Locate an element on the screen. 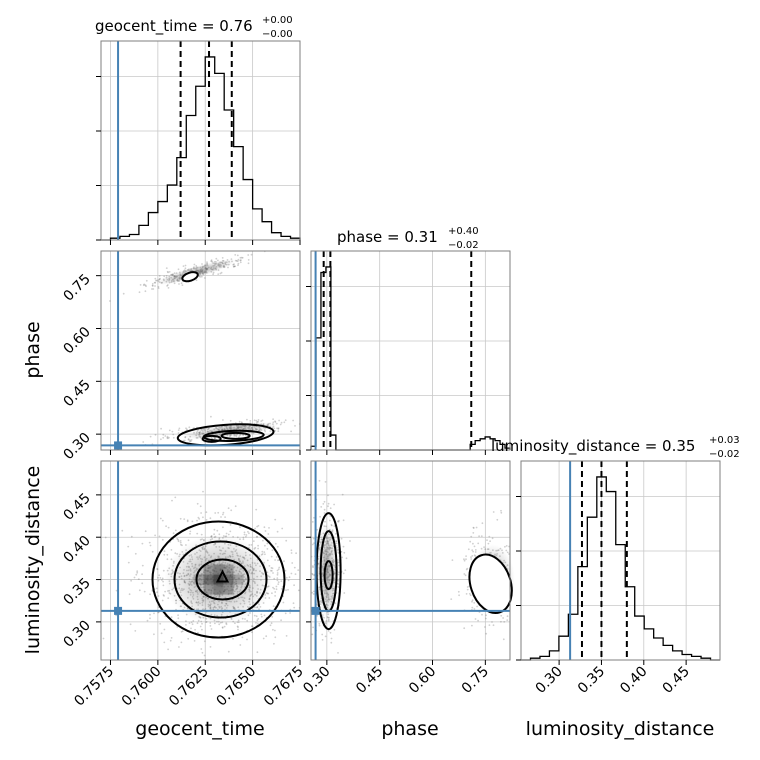 The width and height of the screenshot is (760, 760). tick-label-y: 0.60 is located at coordinates (76, 340).